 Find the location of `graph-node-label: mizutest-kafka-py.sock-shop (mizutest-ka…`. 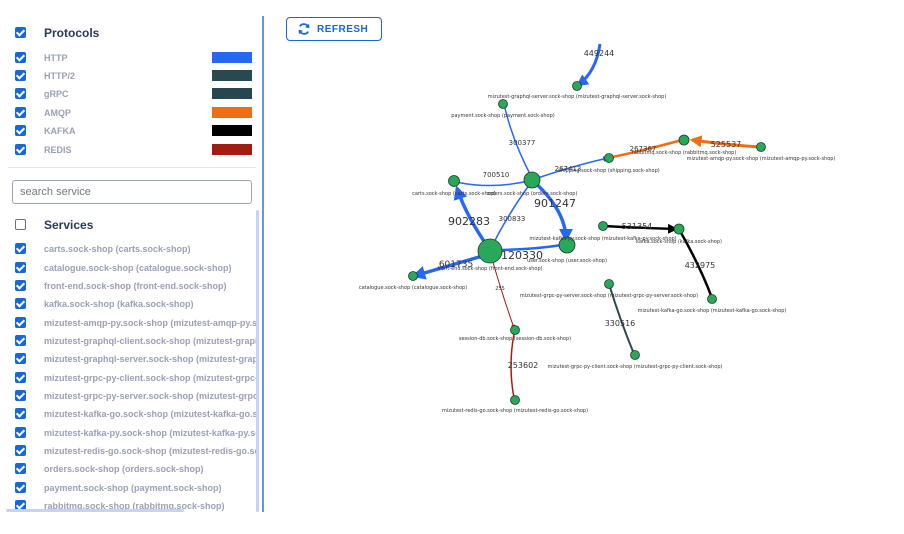

graph-node-label: mizutest-kafka-py.sock-shop (mizutest-ka… is located at coordinates (602, 239).